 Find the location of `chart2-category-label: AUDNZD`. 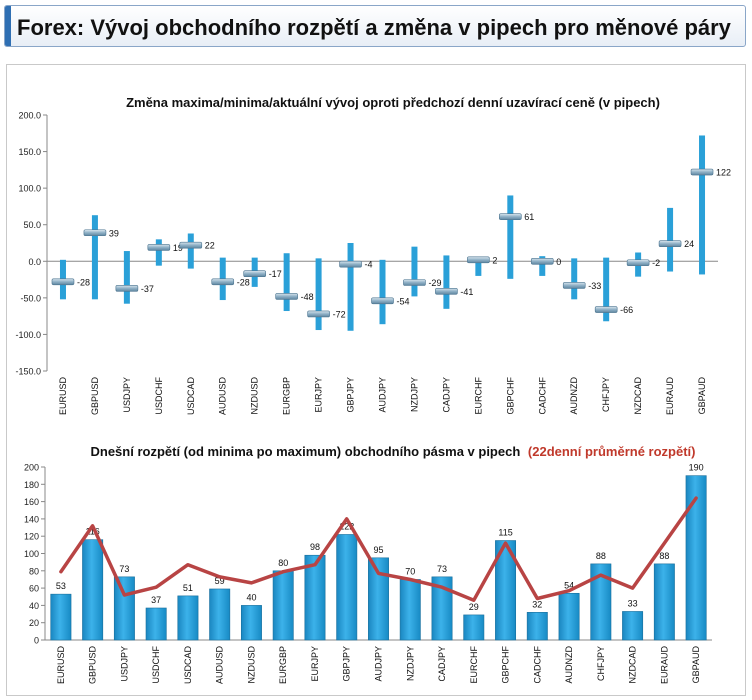

chart2-category-label: AUDNZD is located at coordinates (569, 665).